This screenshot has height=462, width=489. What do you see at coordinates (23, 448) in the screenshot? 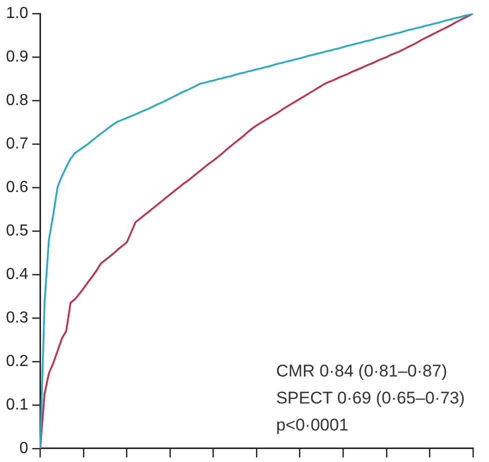
I see `y-tick-label: 0` at bounding box center [23, 448].